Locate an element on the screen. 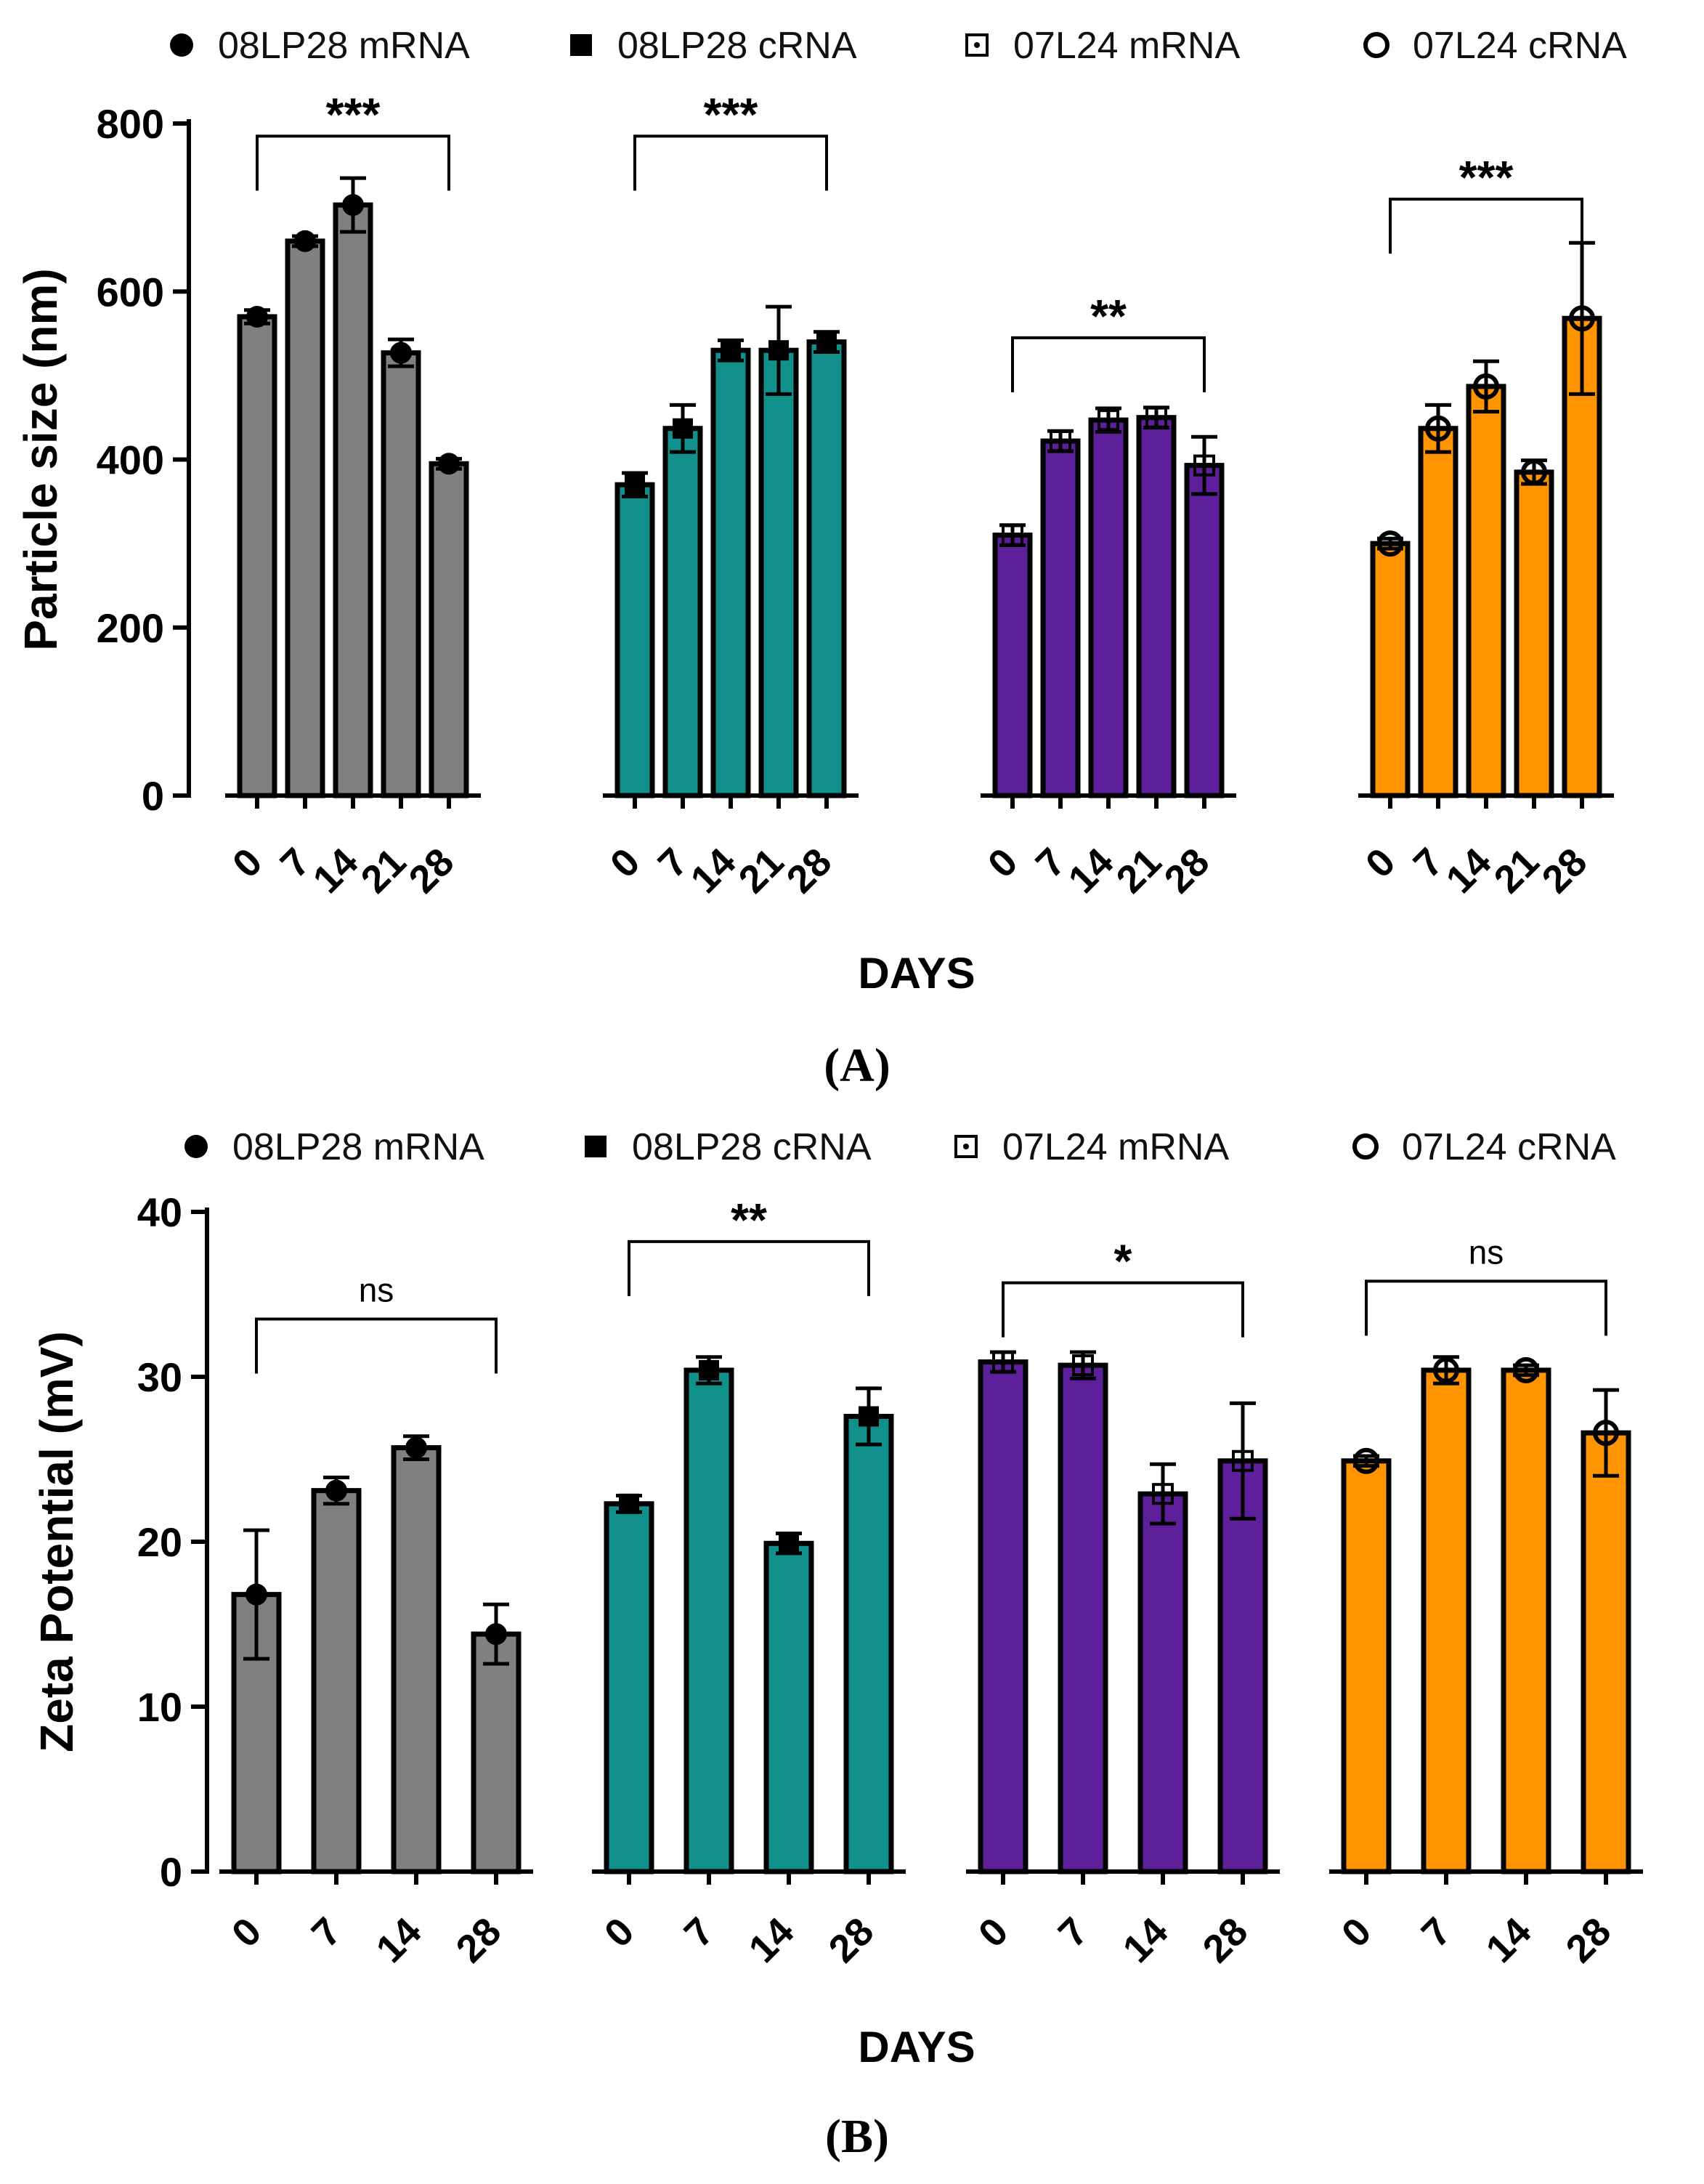 The height and width of the screenshot is (2184, 1704). y-tick-label: 20 is located at coordinates (159, 1542).